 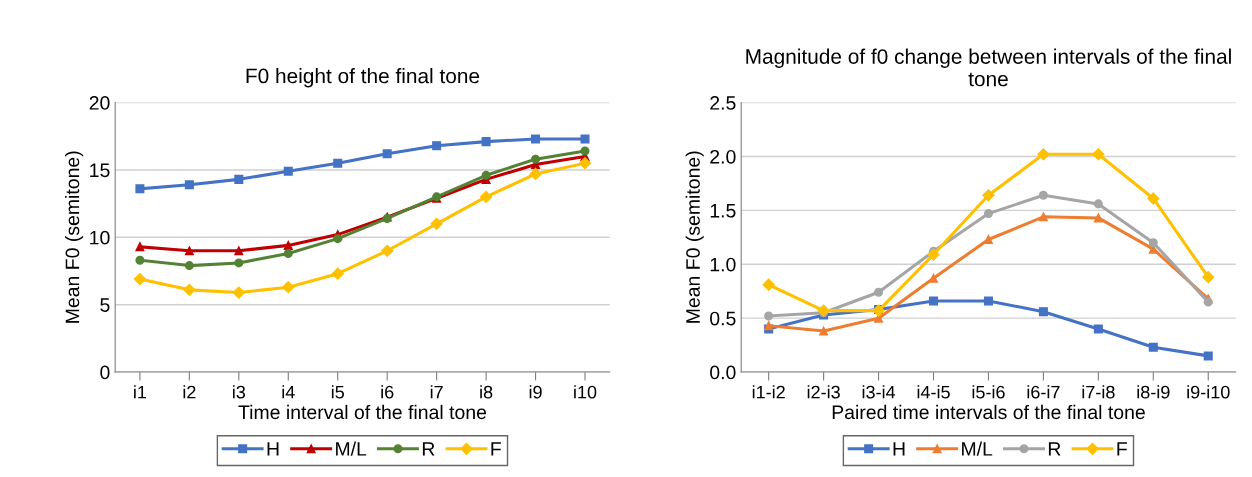 What do you see at coordinates (140, 392) in the screenshot?
I see `x-tick-label: i1` at bounding box center [140, 392].